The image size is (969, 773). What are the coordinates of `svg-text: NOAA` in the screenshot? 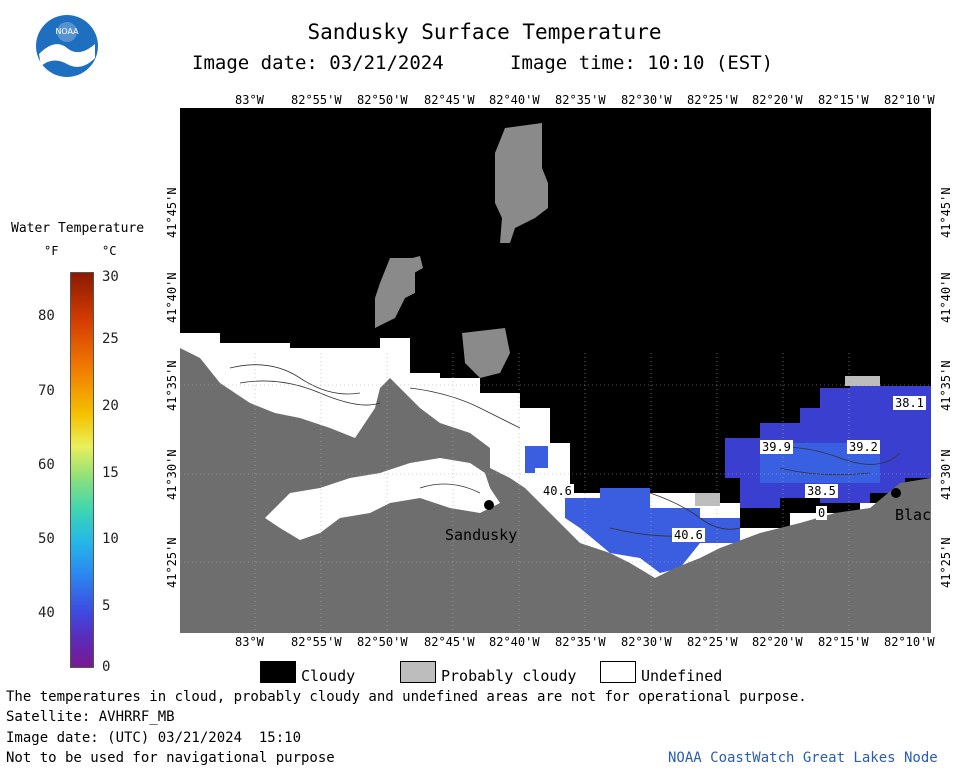 It's located at (67, 31).